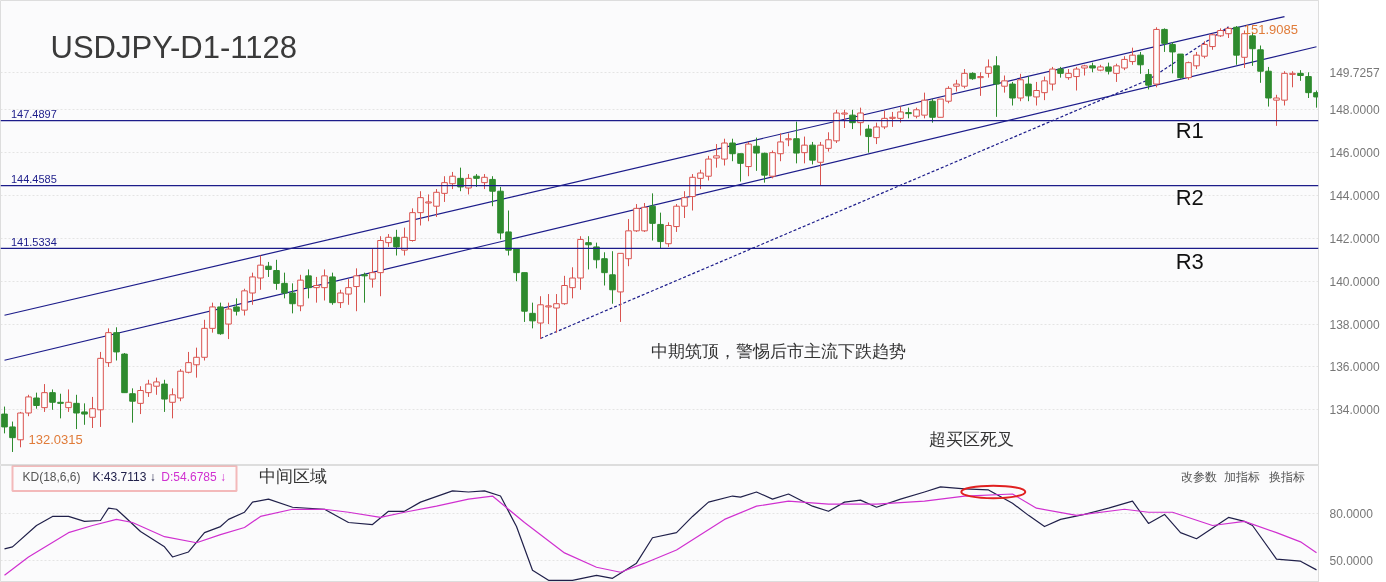 The width and height of the screenshot is (1386, 582). Describe the element at coordinates (1354, 73) in the screenshot. I see `y-tick-label: 149.7257` at that location.